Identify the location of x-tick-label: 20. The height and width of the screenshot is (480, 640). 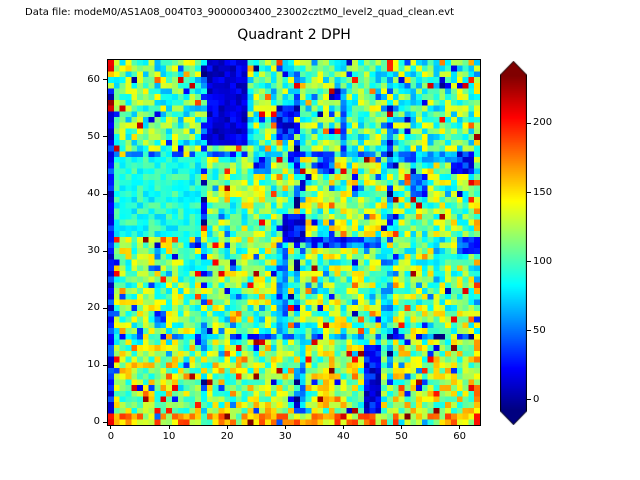
(227, 436).